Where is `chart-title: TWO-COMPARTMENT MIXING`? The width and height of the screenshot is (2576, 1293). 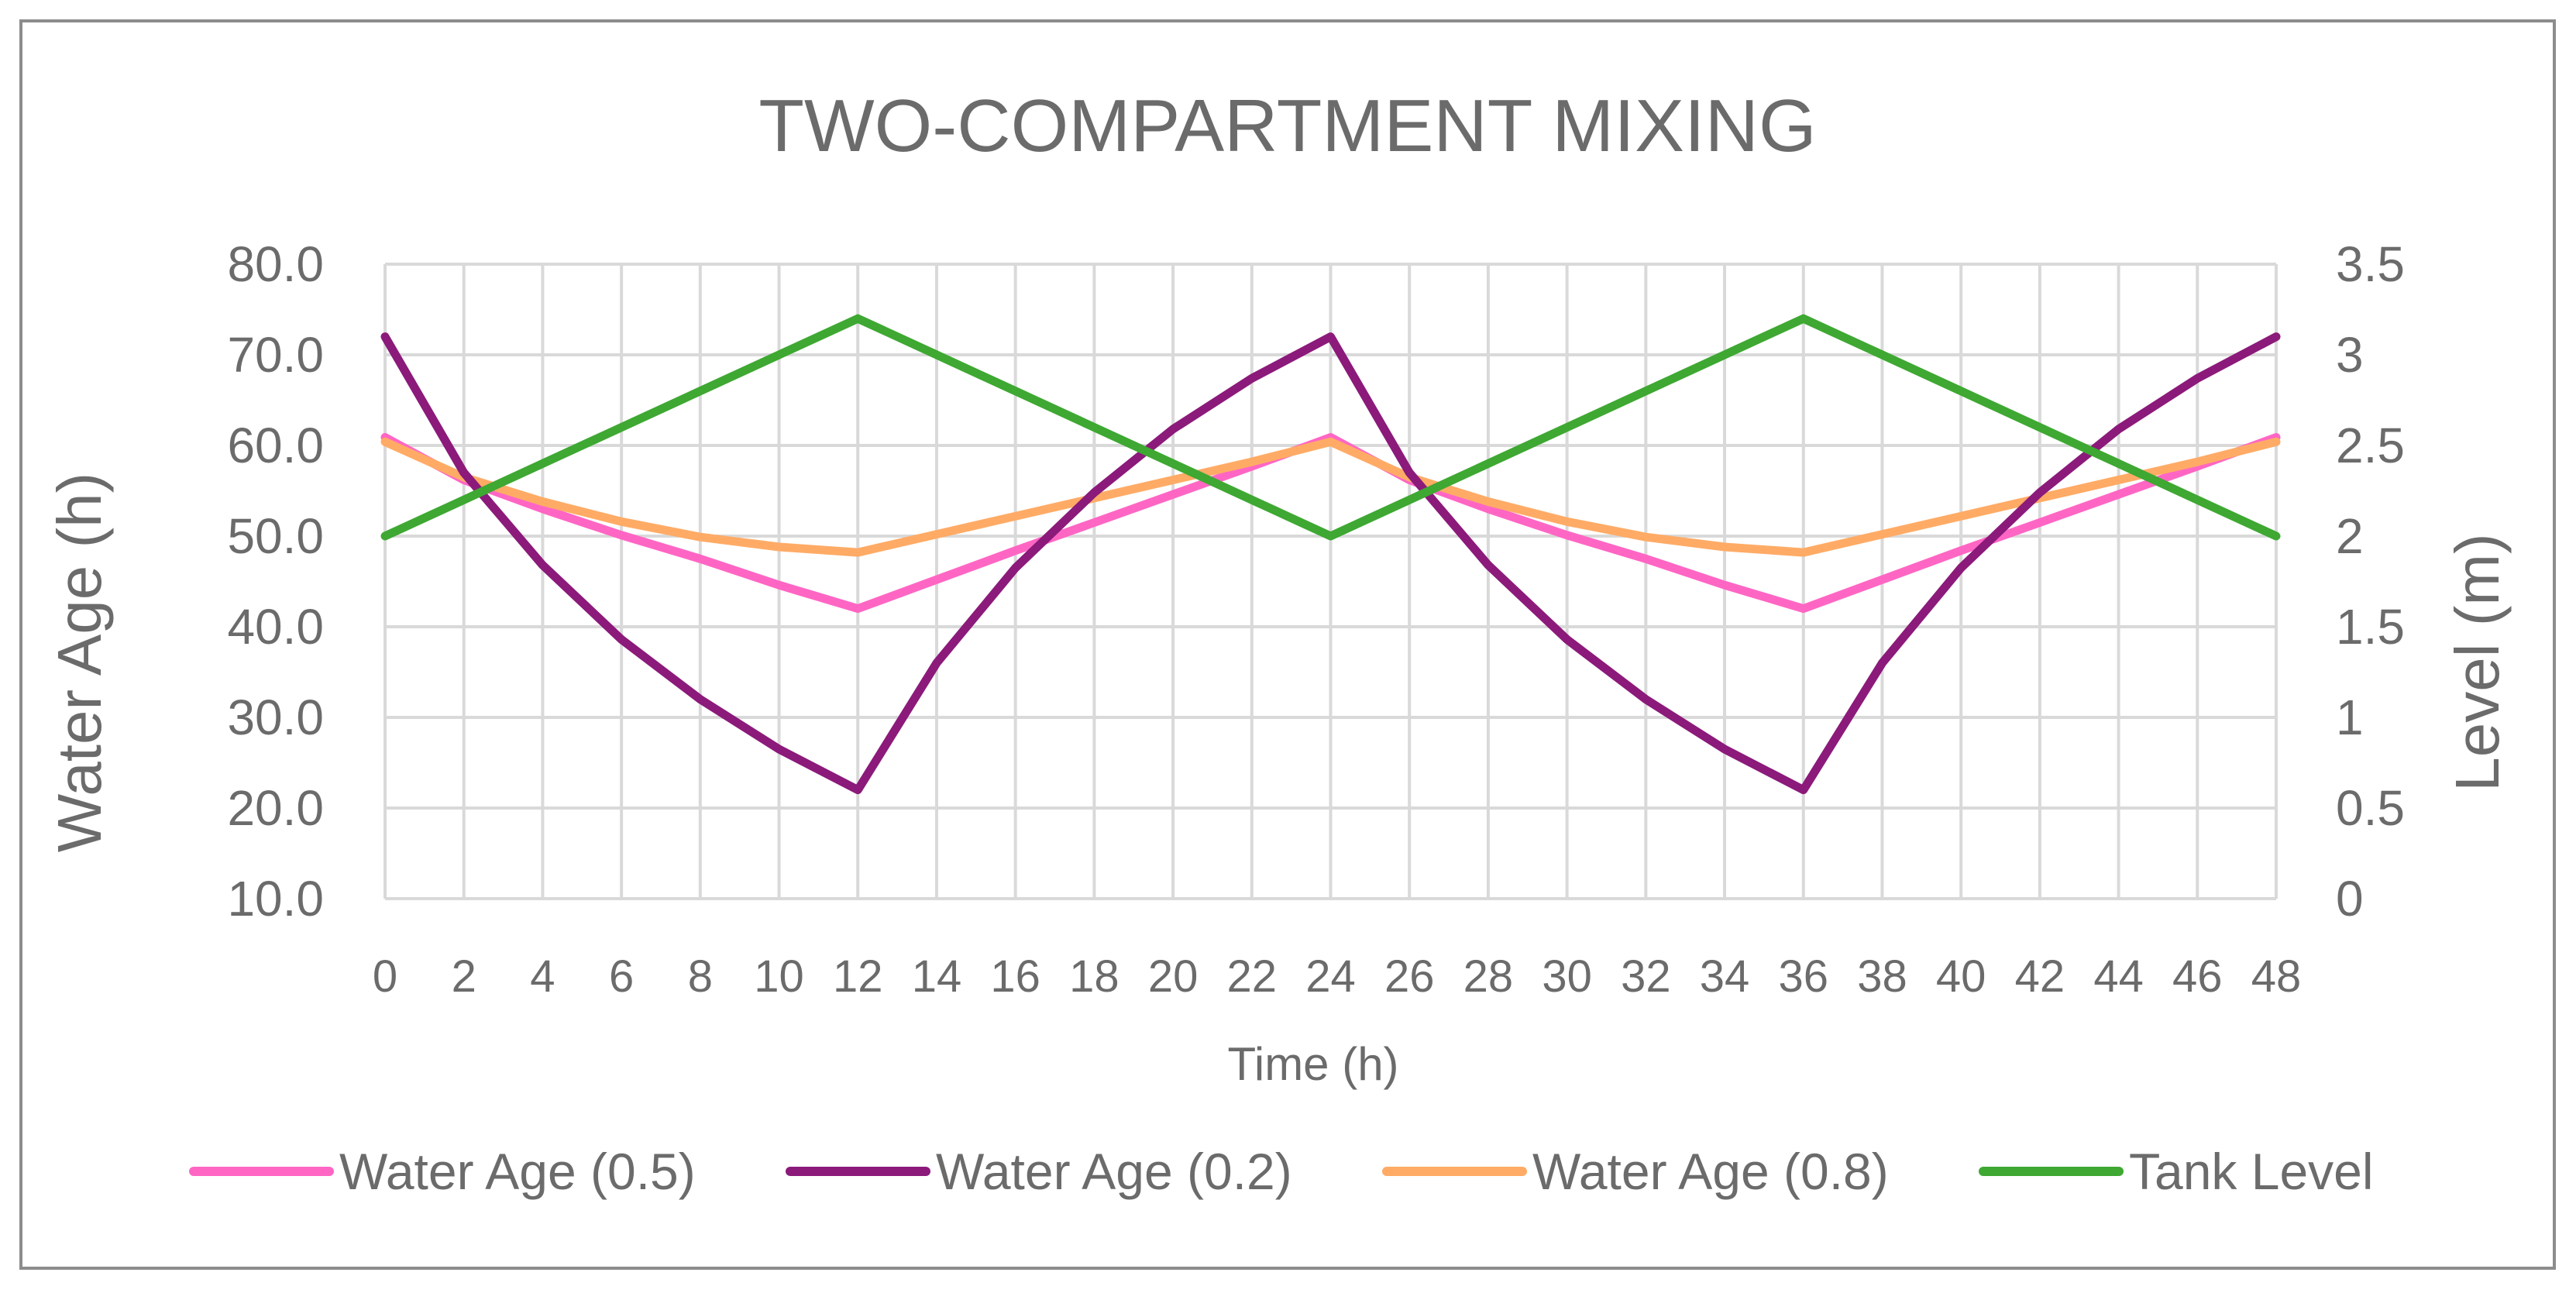 chart-title: TWO-COMPARTMENT MIXING is located at coordinates (1287, 125).